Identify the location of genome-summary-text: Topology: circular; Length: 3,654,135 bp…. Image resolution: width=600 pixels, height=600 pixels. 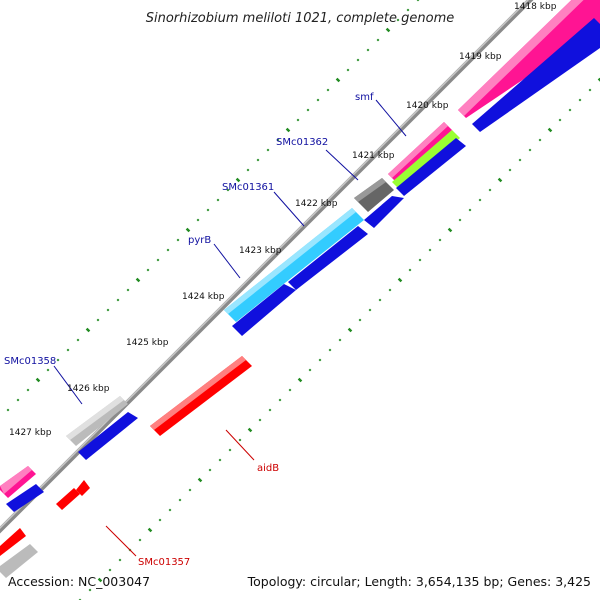
(419, 581).